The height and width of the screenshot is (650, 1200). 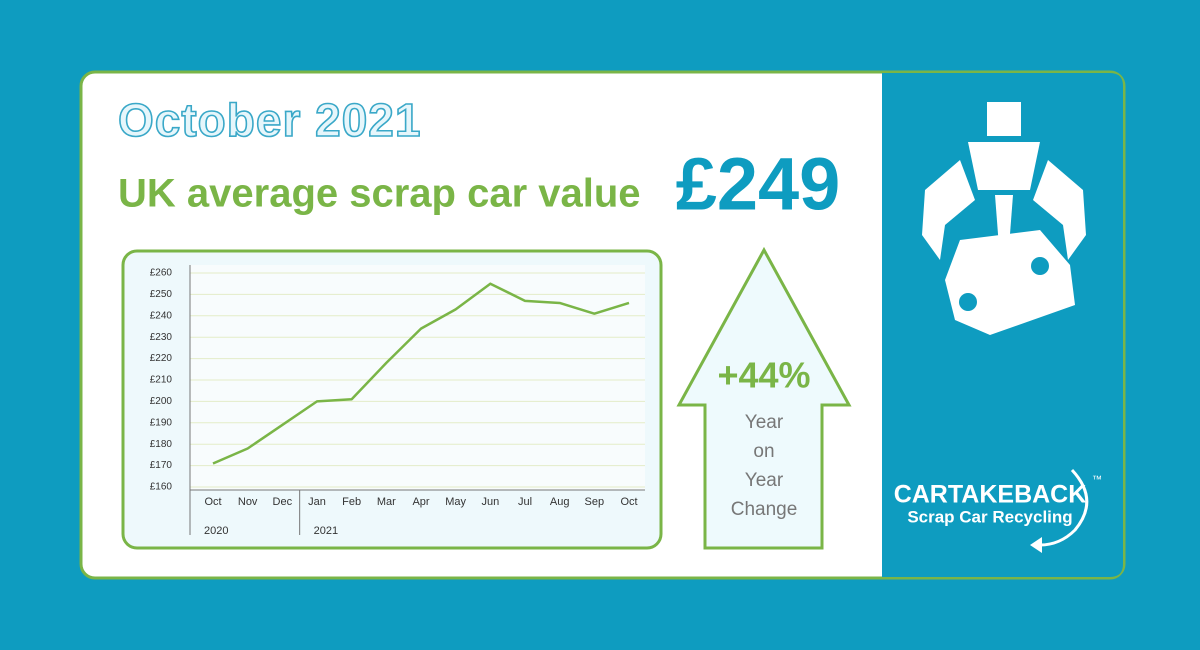 I want to click on y-tick-label: £210, so click(x=161, y=380).